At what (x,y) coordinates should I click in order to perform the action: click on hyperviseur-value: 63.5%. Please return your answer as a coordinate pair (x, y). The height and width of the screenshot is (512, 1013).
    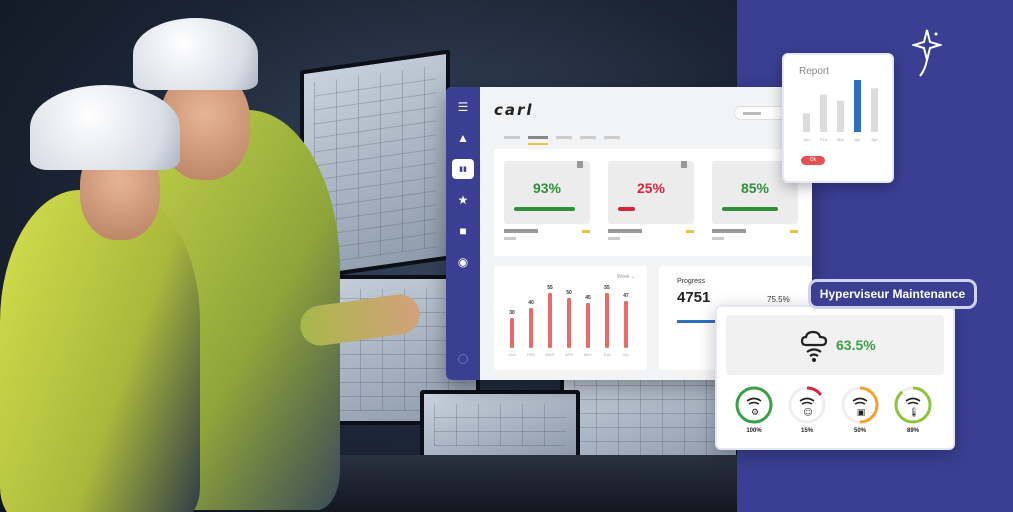
    Looking at the image, I should click on (856, 345).